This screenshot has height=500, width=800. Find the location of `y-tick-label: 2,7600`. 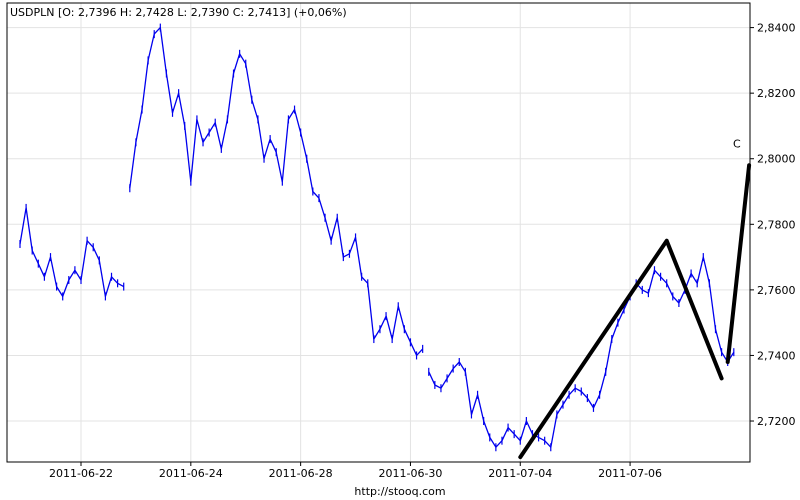

y-tick-label: 2,7600 is located at coordinates (776, 290).